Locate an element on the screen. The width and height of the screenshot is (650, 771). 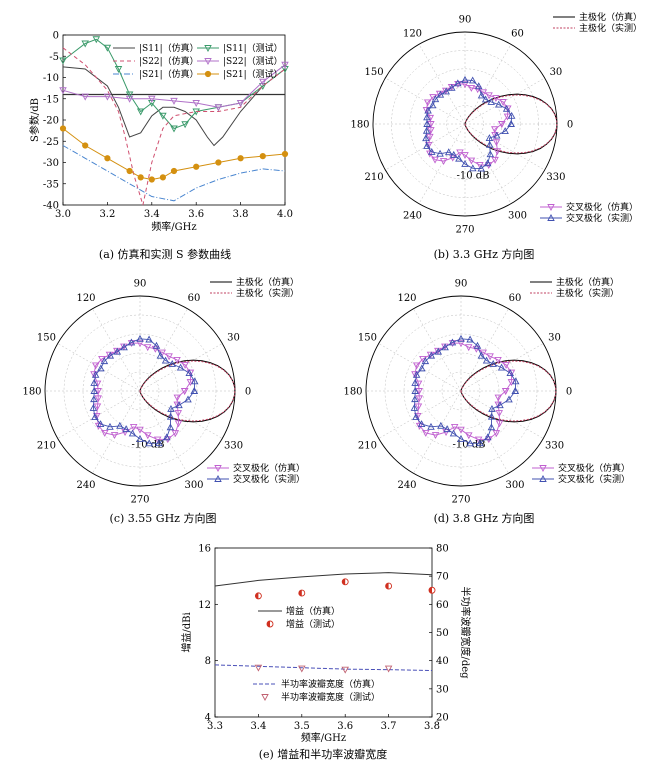
y-tick-label: -40 is located at coordinates (51, 206).